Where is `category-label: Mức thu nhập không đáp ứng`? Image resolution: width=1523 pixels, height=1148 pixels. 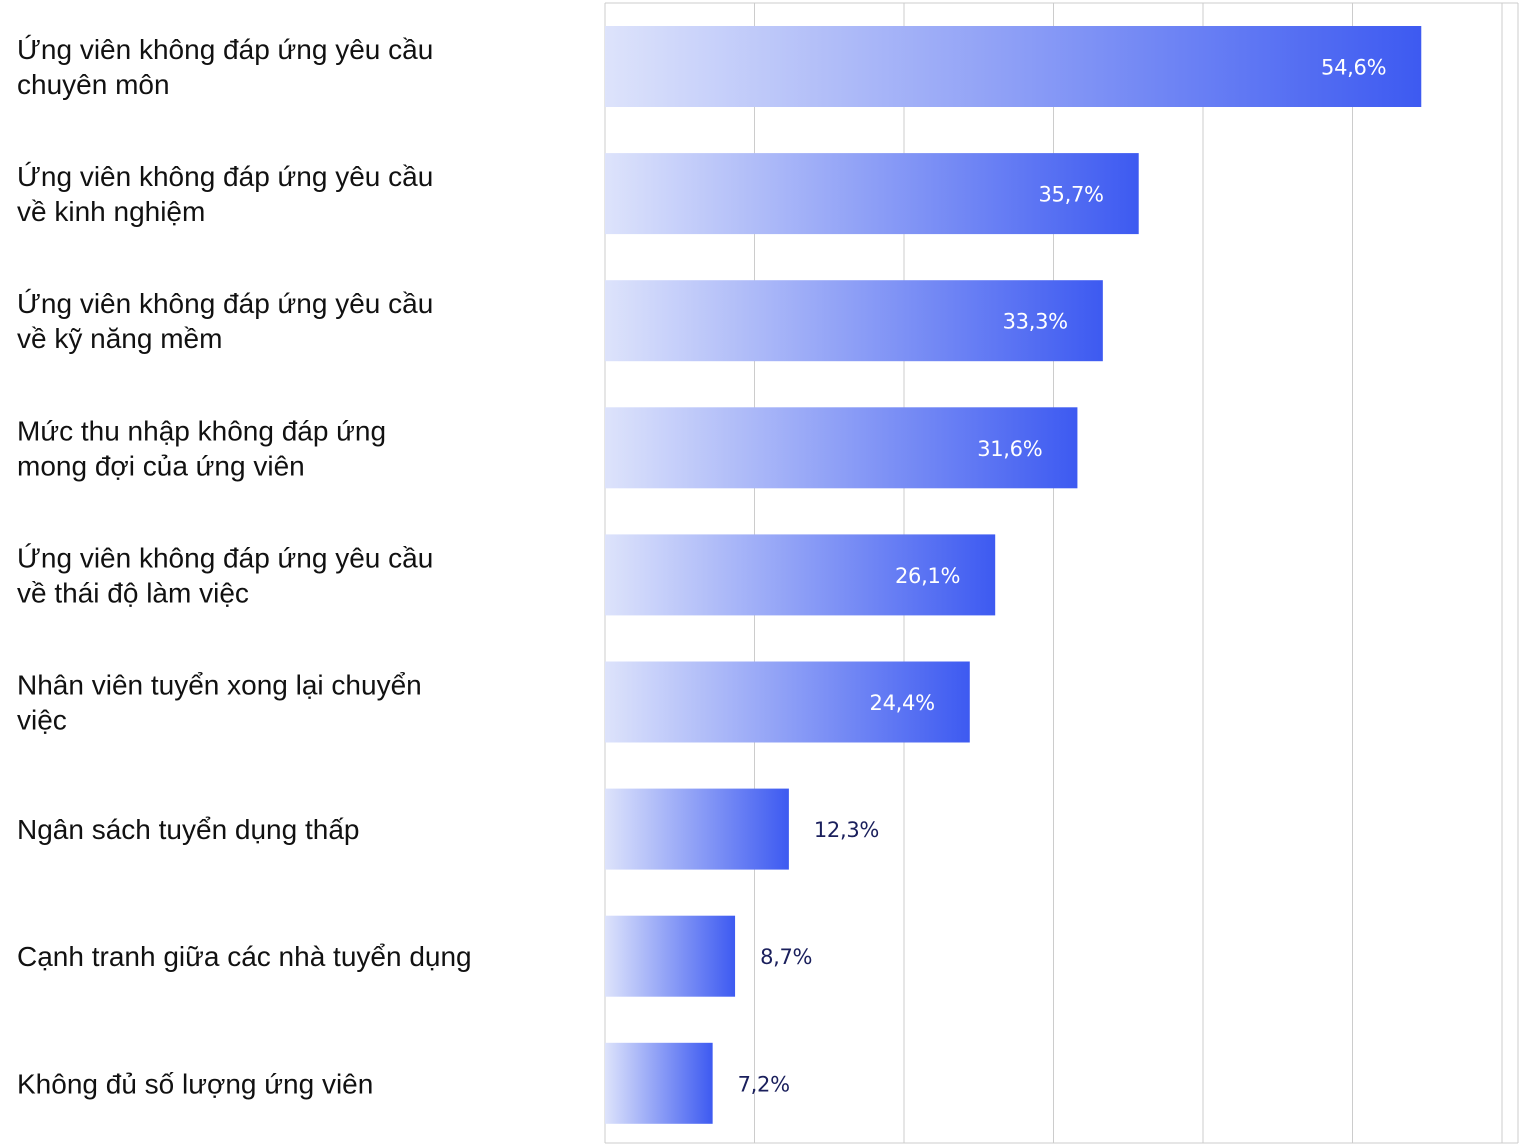
category-label: Mức thu nhập không đáp ứng is located at coordinates (201, 430).